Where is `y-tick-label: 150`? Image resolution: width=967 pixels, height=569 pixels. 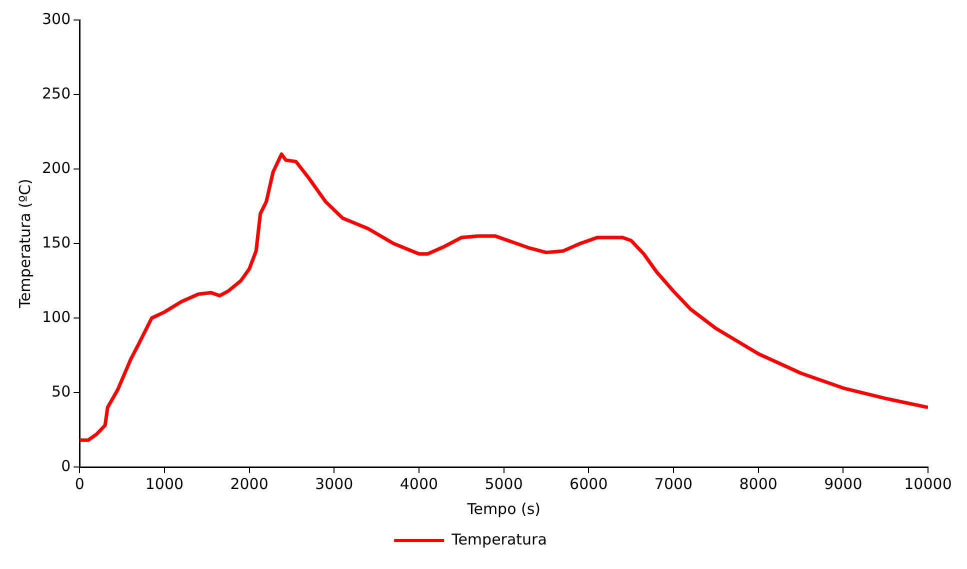
y-tick-label: 150 is located at coordinates (56, 242).